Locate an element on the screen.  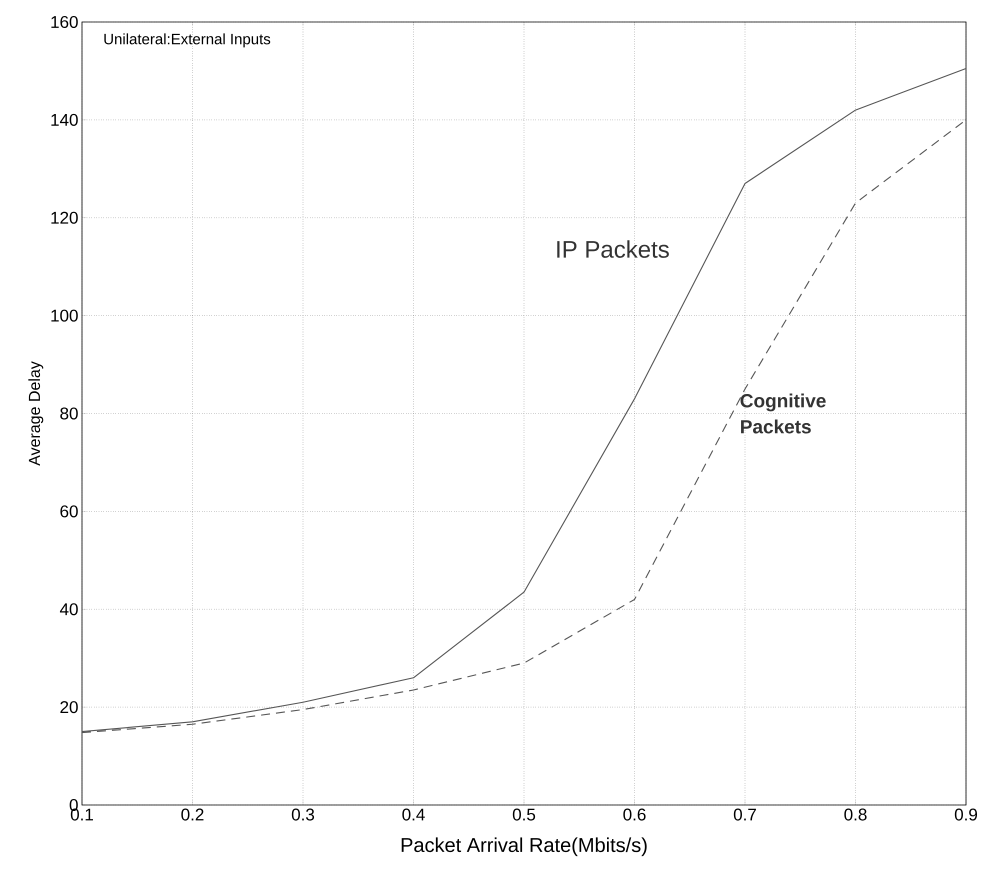
y-tick-label: 20 is located at coordinates (69, 707).